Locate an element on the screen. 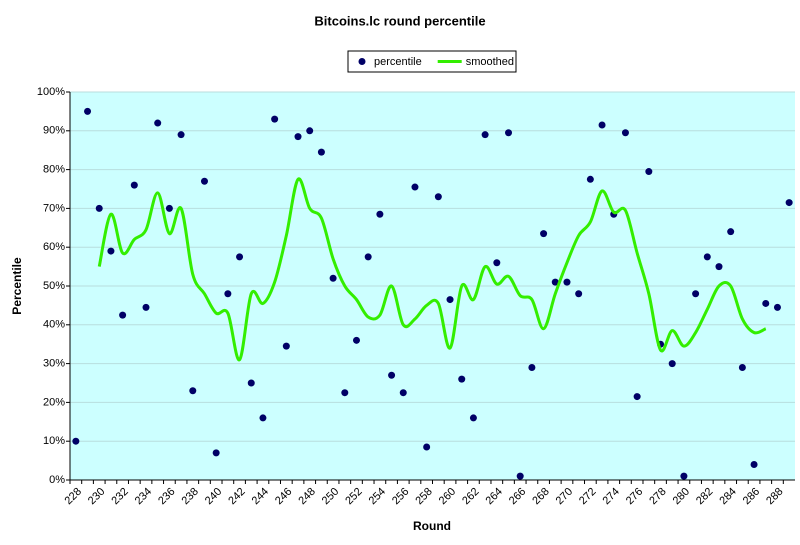 The image size is (800, 545). x-tick-label: 280 is located at coordinates (681, 496).